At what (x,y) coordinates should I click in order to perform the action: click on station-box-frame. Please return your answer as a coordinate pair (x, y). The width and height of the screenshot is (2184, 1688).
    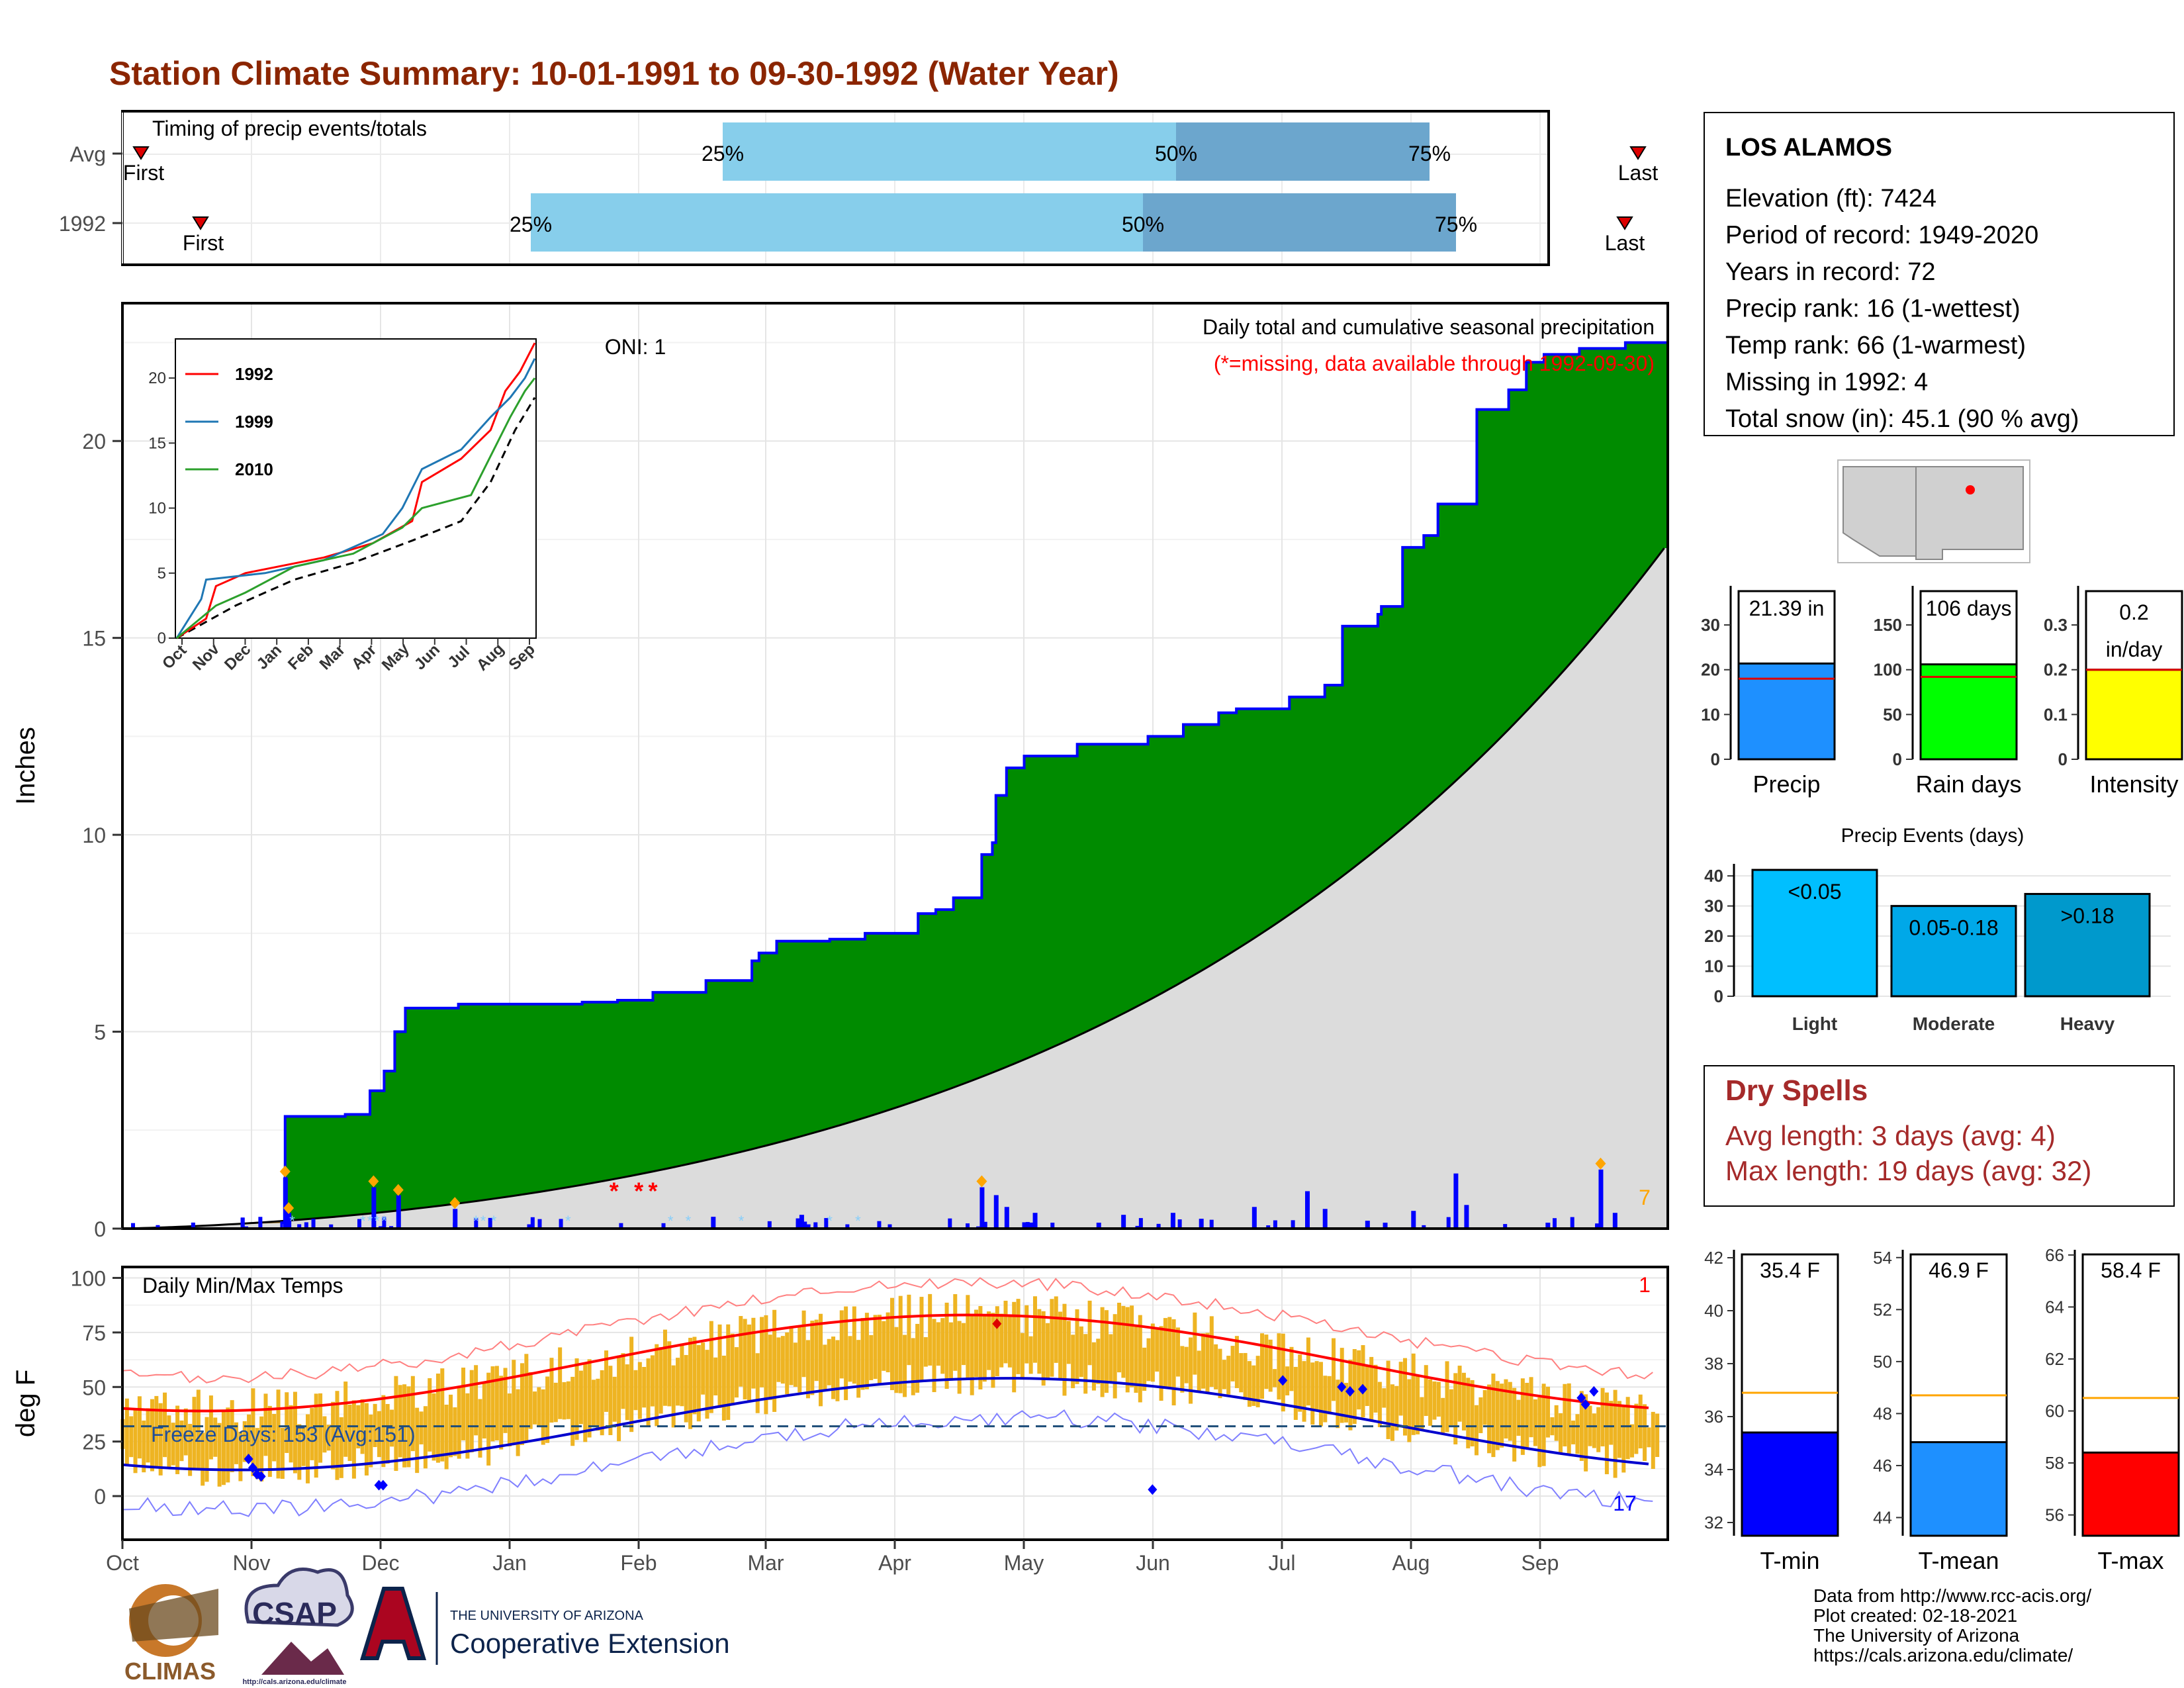
    Looking at the image, I should click on (1940, 274).